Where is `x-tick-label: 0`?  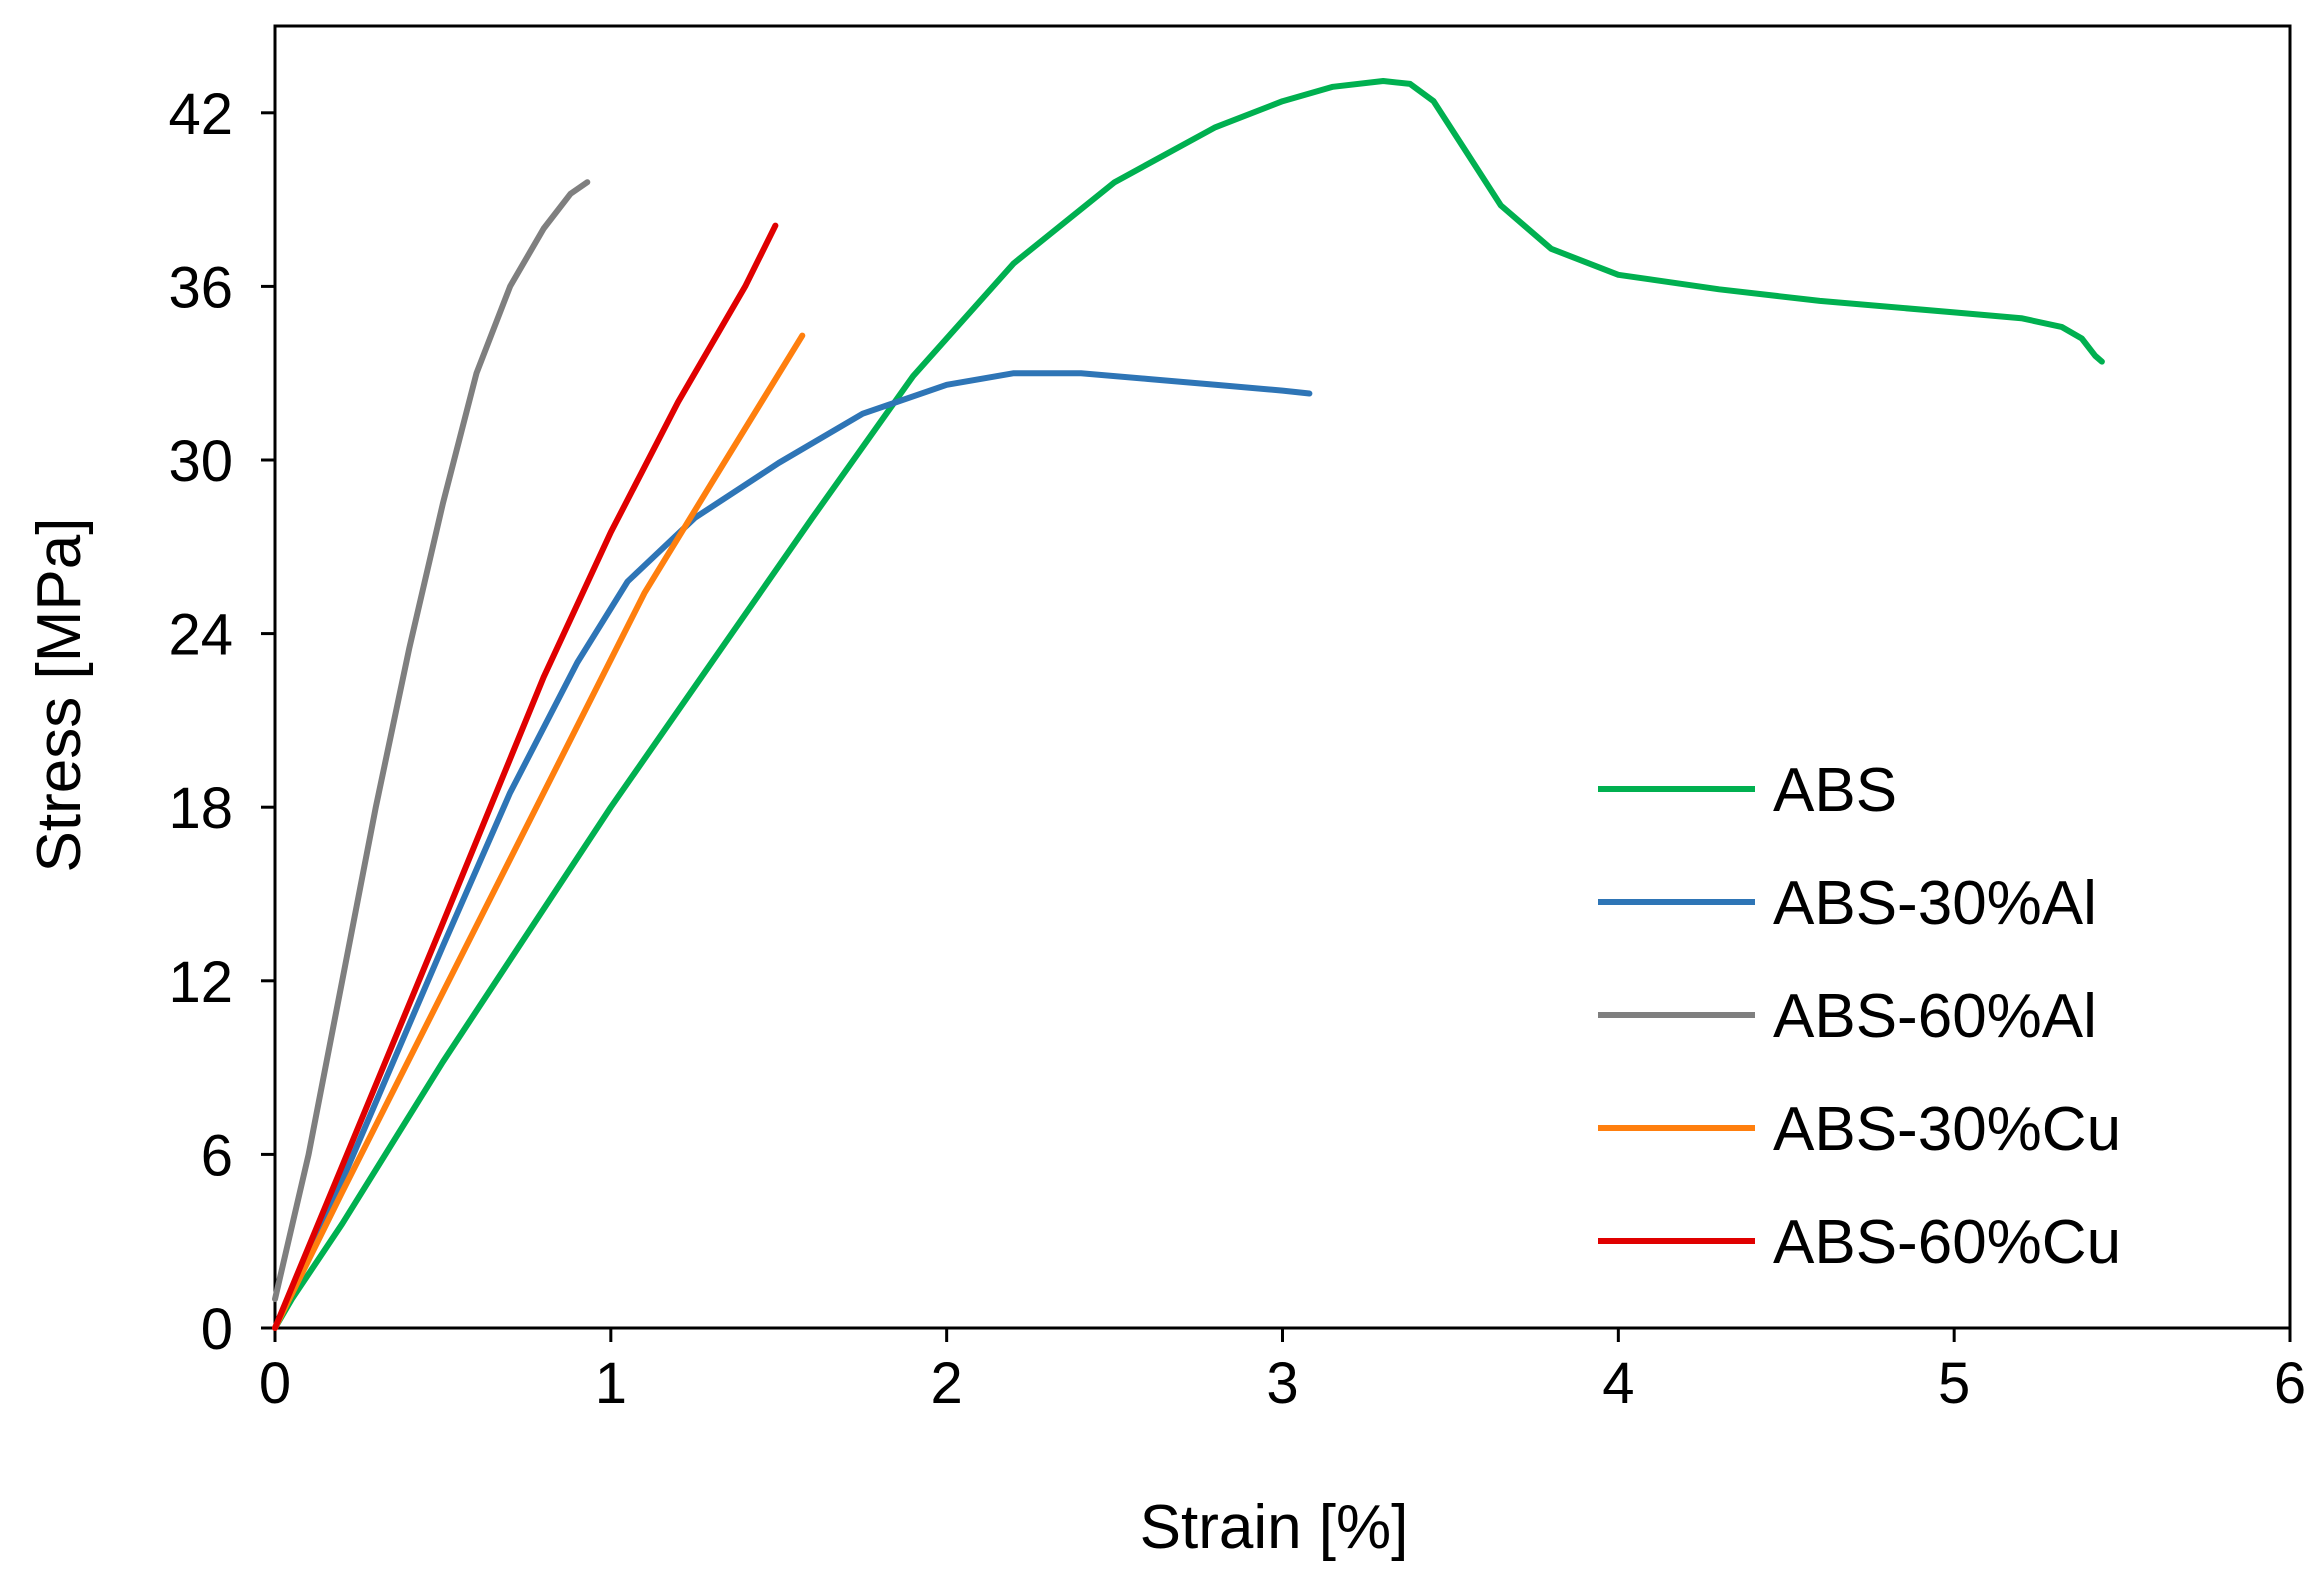 x-tick-label: 0 is located at coordinates (275, 1383).